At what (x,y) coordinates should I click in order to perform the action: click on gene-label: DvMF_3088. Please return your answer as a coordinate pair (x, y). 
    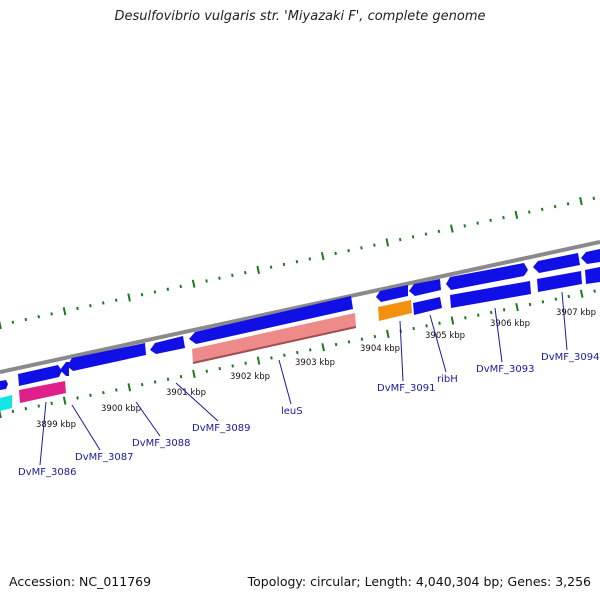
    Looking at the image, I should click on (161, 443).